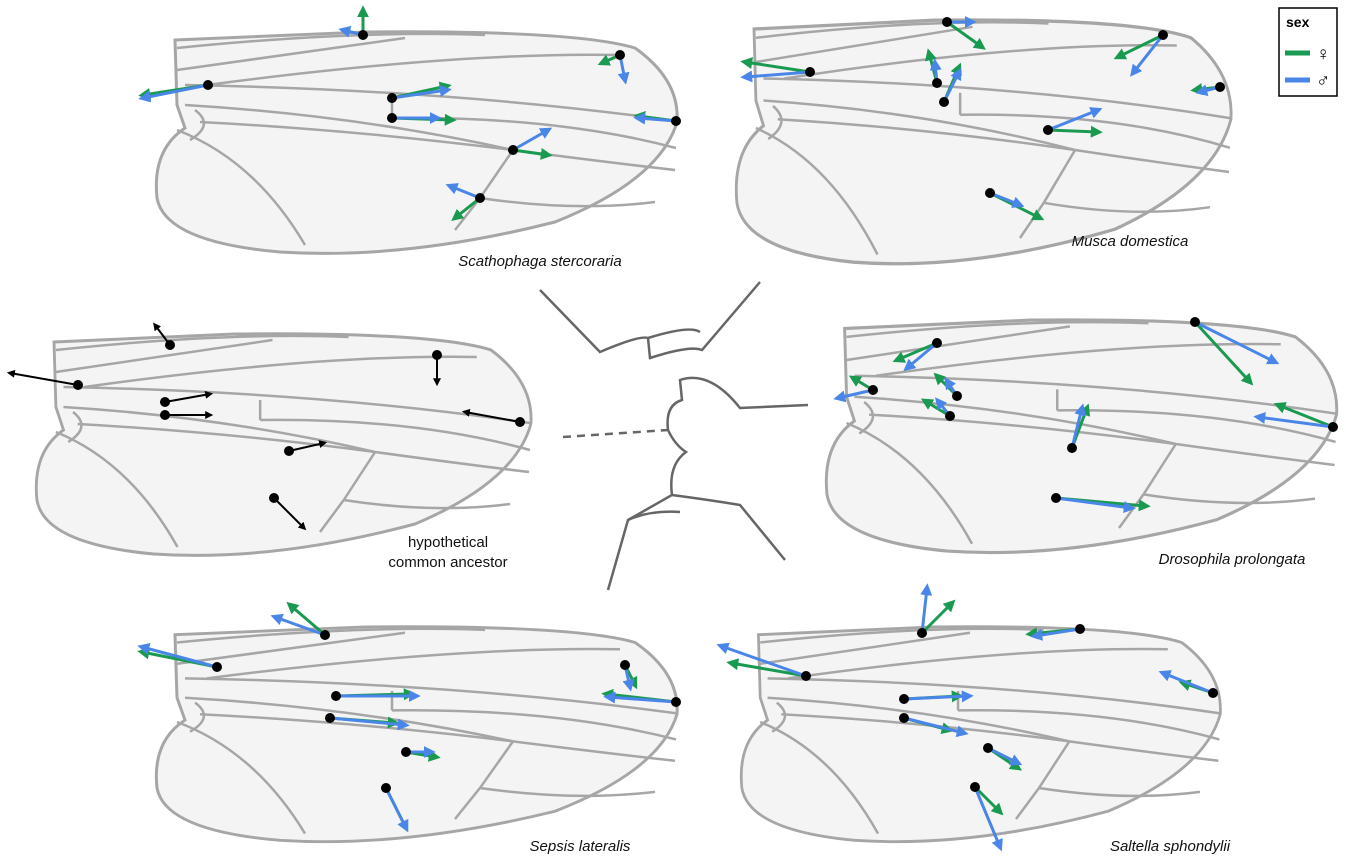 Image resolution: width=1346 pixels, height=856 pixels. I want to click on phylogeny, so click(674, 436).